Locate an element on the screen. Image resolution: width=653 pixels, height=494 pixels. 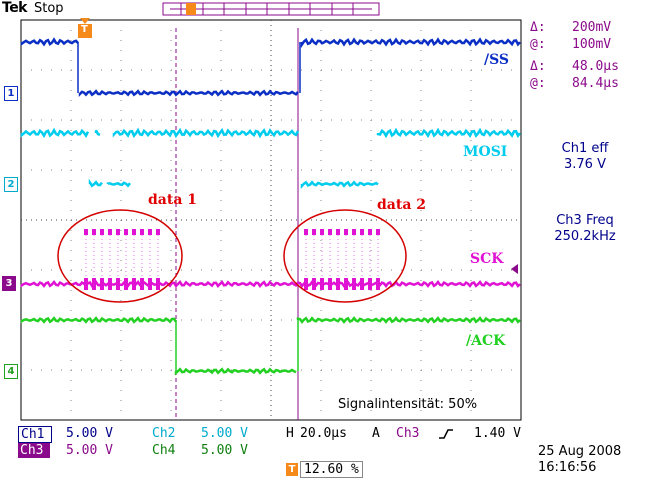
ch1-name: Ch1 is located at coordinates (35, 434).